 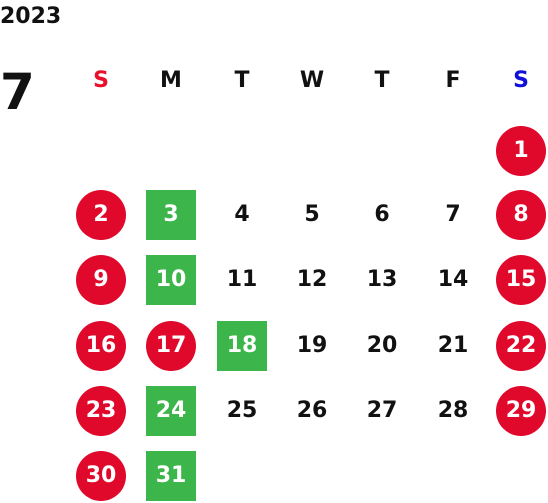 I want to click on day-16: 16, so click(x=101, y=346).